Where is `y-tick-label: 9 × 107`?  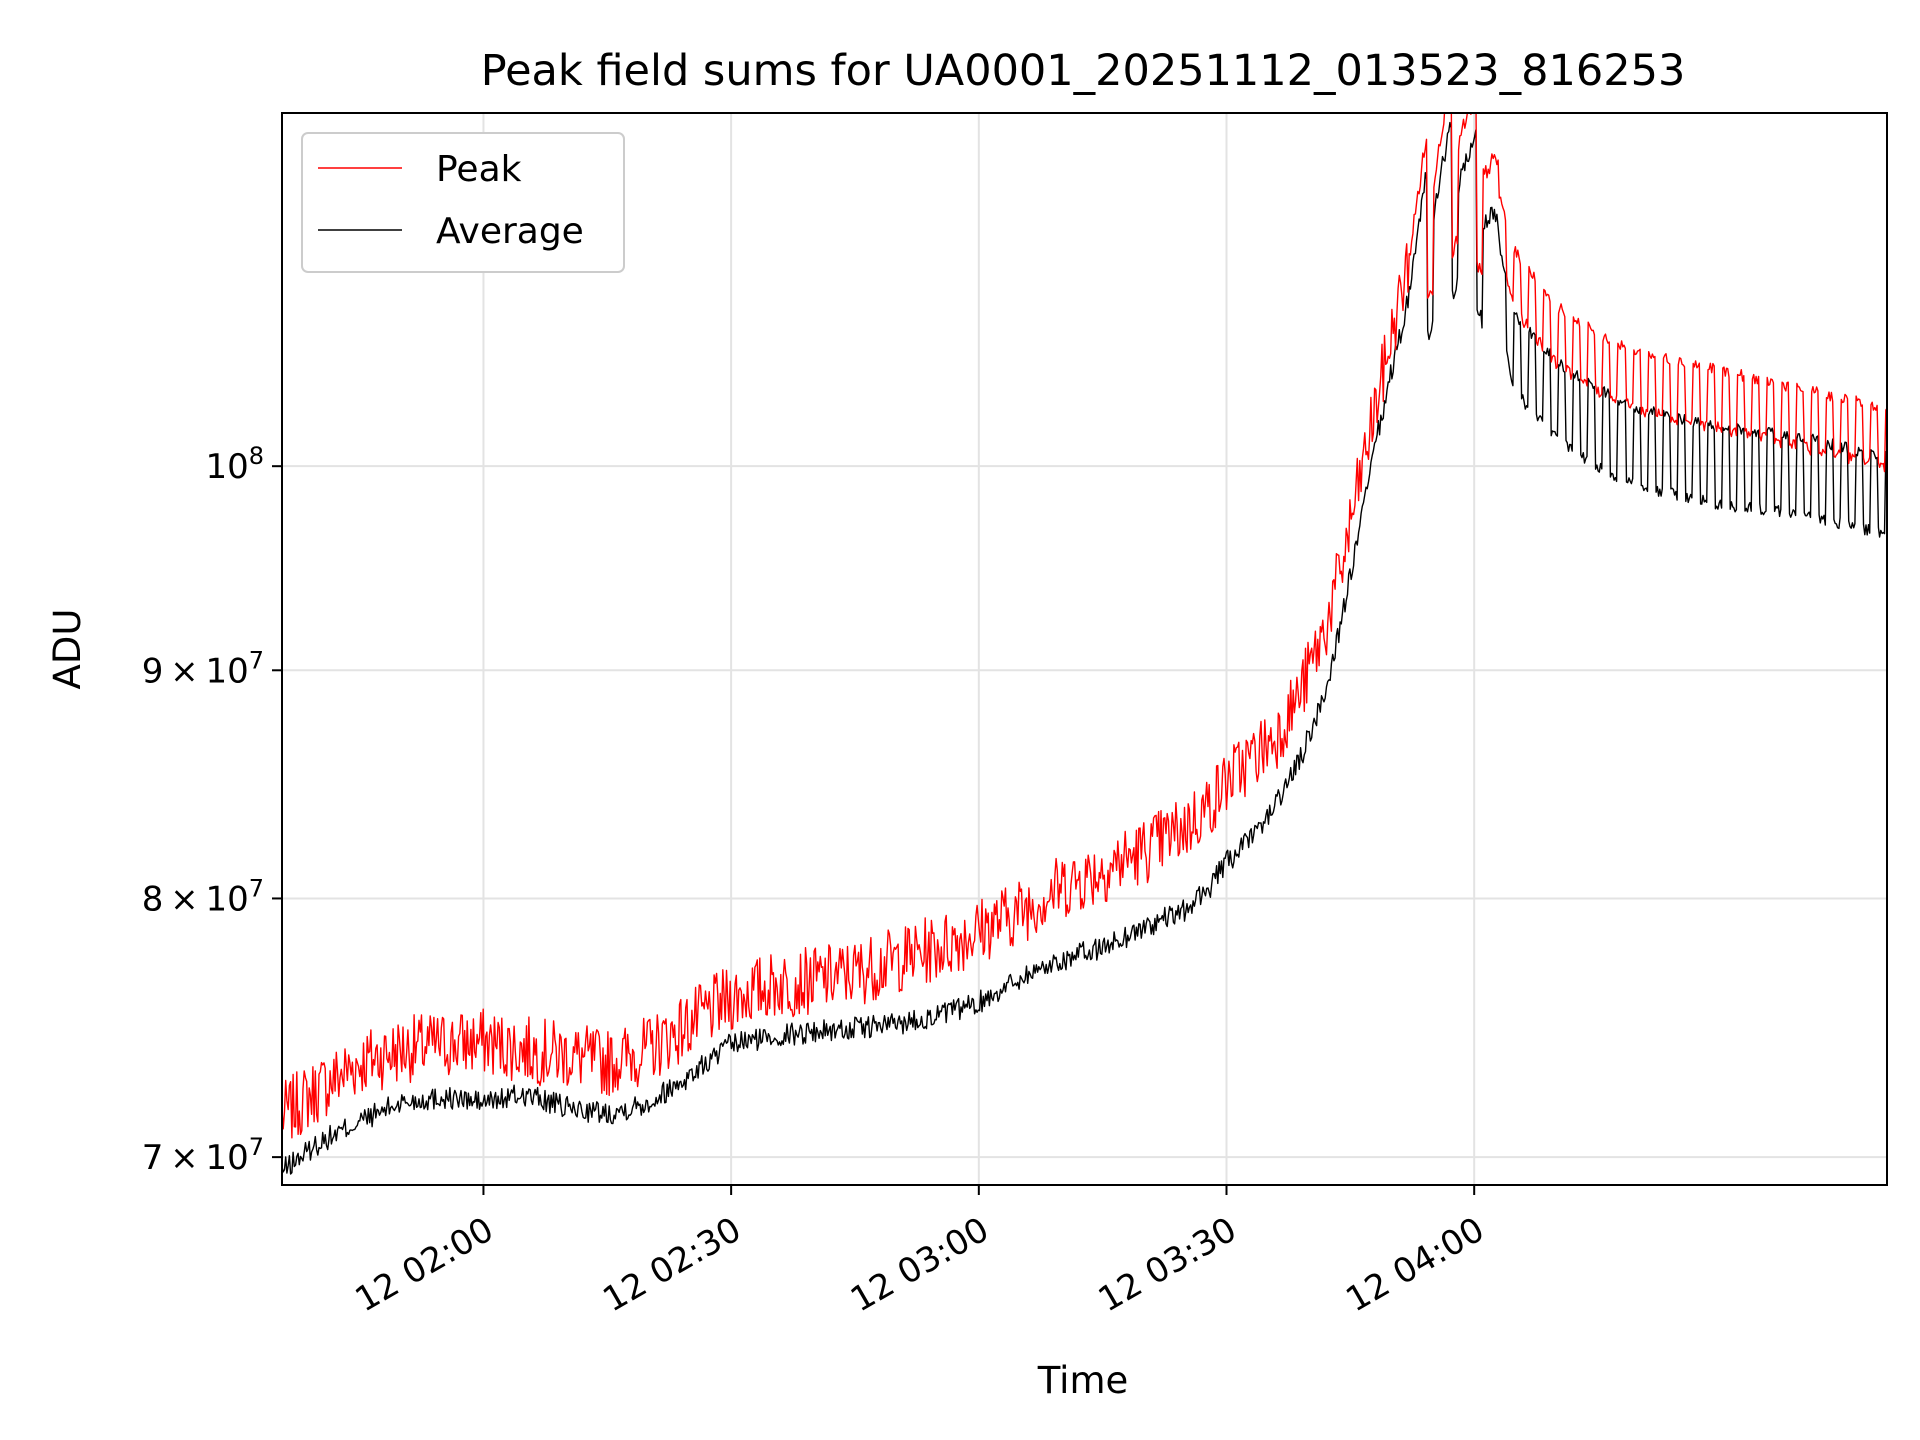
y-tick-label: 9 × 107 is located at coordinates (203, 668).